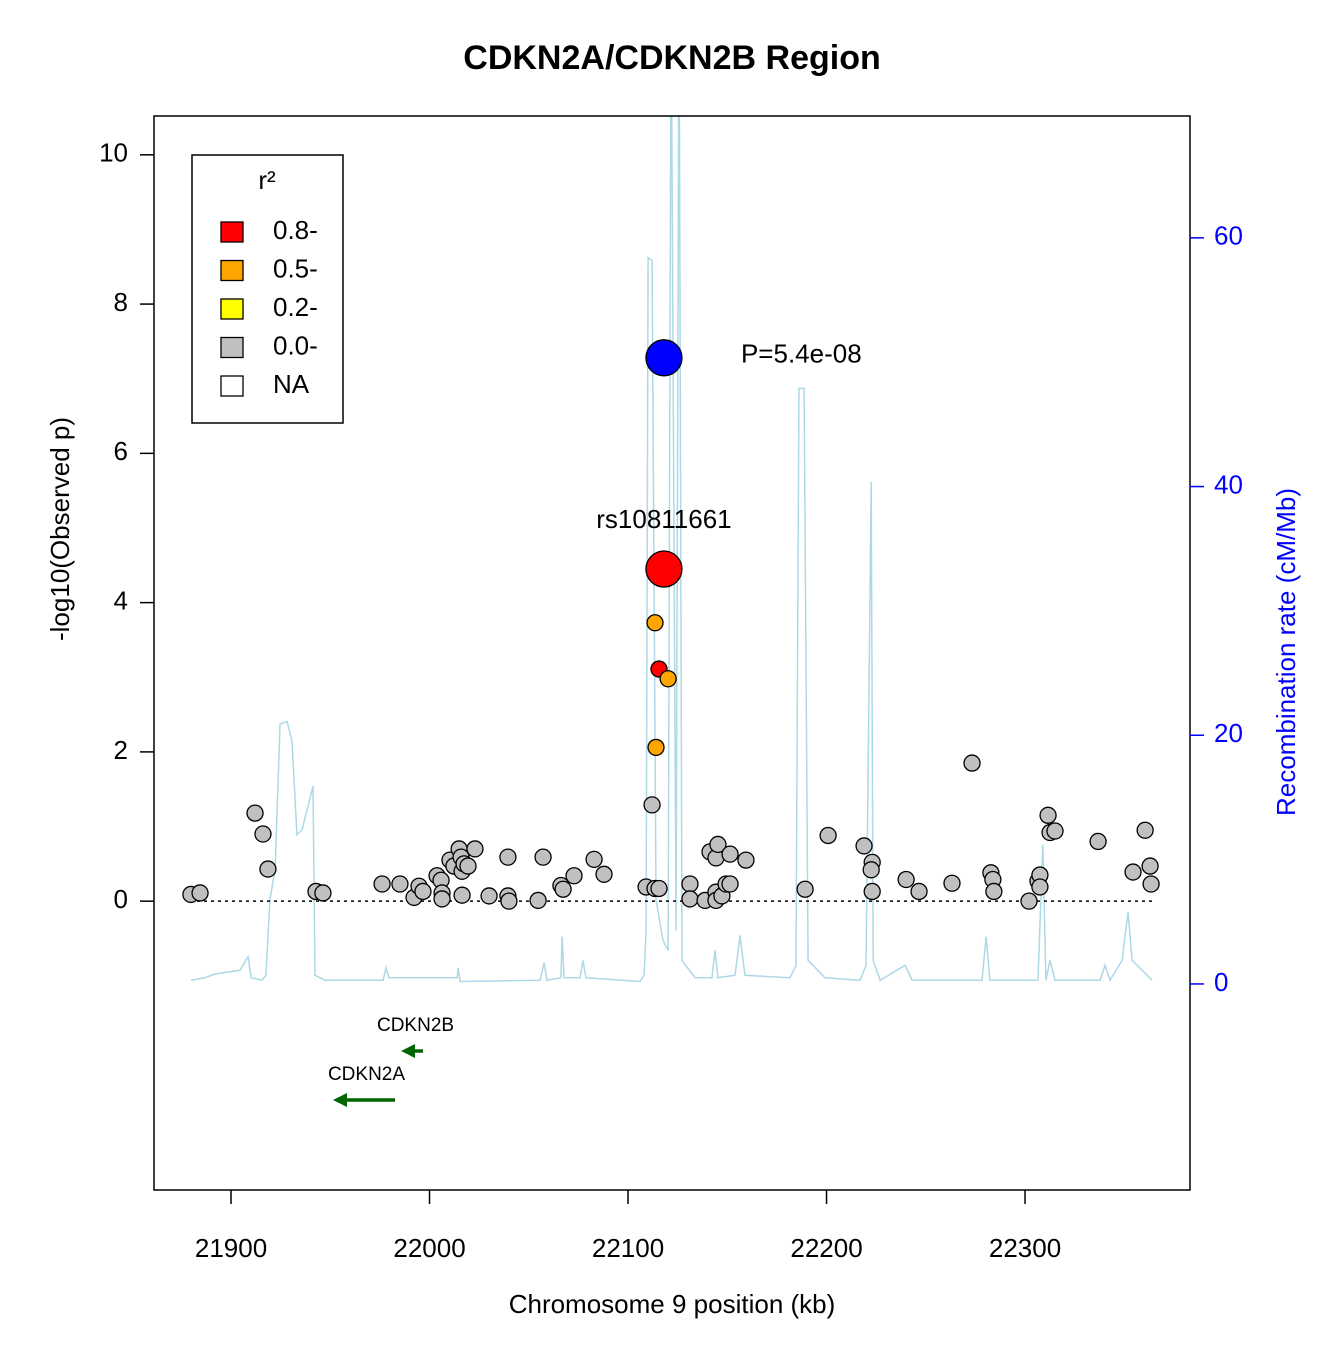 The height and width of the screenshot is (1349, 1344). What do you see at coordinates (663, 519) in the screenshot?
I see `highlight-label: rs10811661` at bounding box center [663, 519].